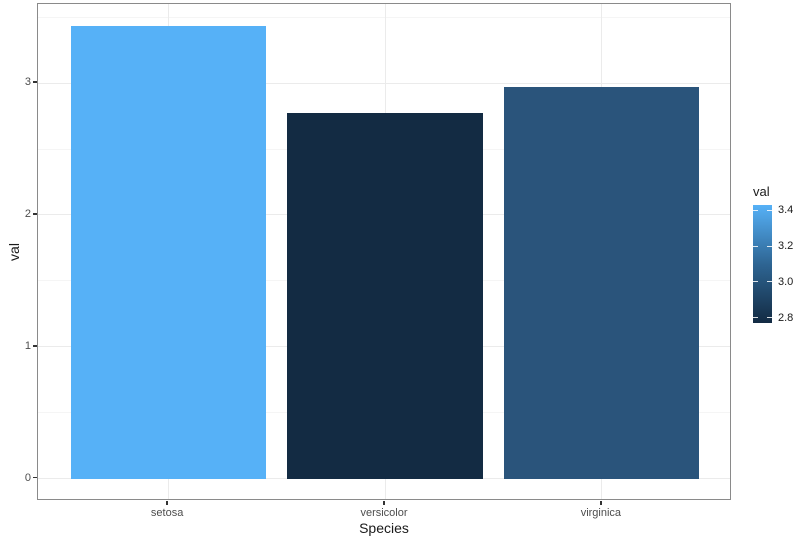 Image resolution: width=811 pixels, height=544 pixels. Describe the element at coordinates (786, 246) in the screenshot. I see `legend-tick-label-3.2: 3.2` at that location.